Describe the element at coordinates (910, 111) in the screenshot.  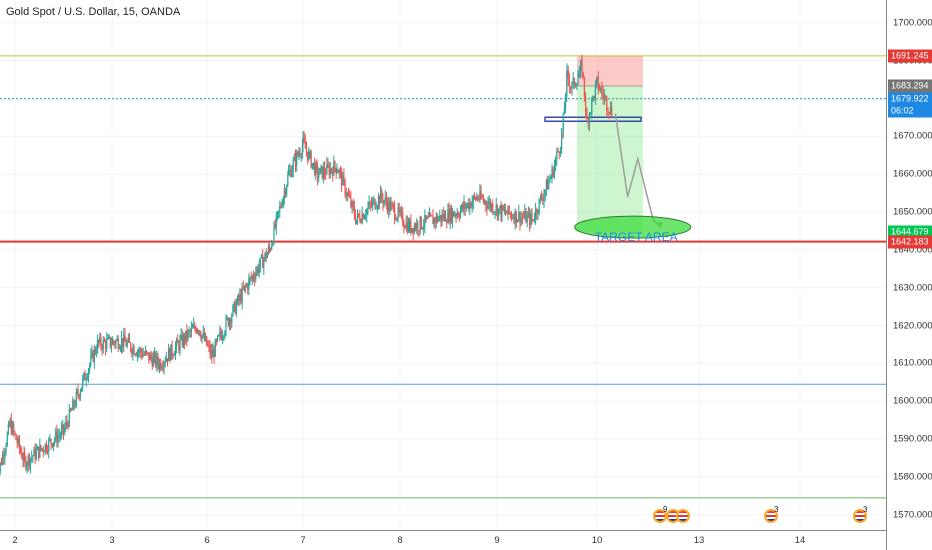
I see `price-tag: 06:02` at that location.